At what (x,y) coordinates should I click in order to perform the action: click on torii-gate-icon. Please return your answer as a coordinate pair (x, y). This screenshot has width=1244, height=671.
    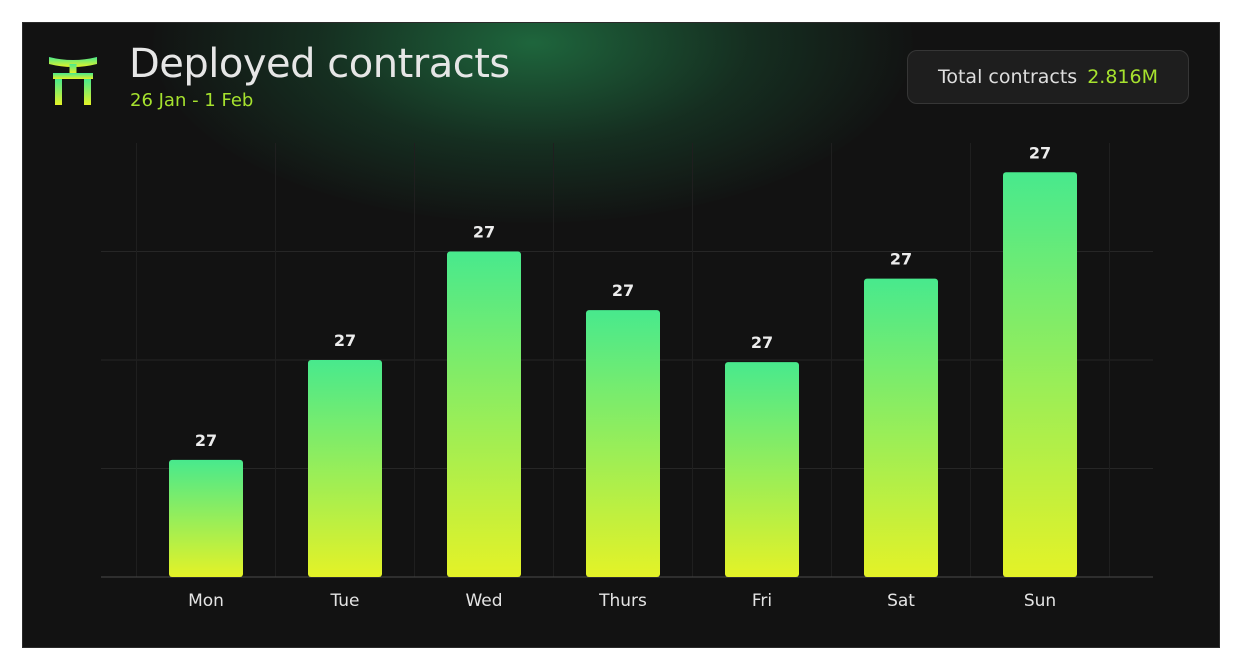
    Looking at the image, I should click on (73, 81).